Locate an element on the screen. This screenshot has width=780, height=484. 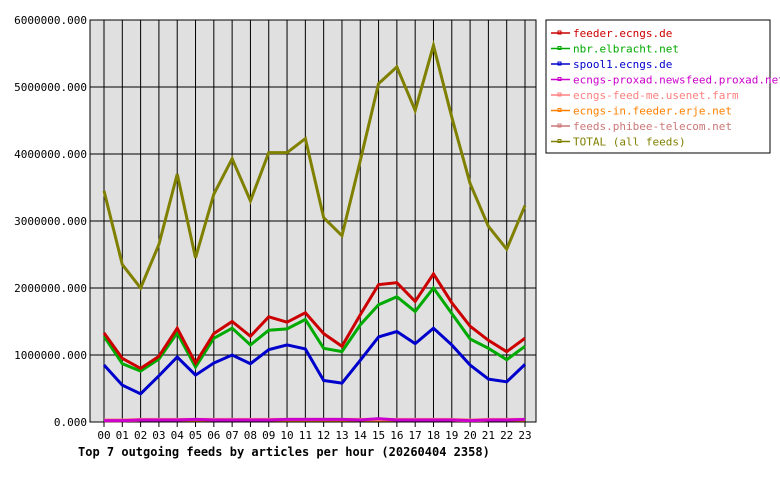
legend-label: feeds.phibee-telecom.net is located at coordinates (652, 126).